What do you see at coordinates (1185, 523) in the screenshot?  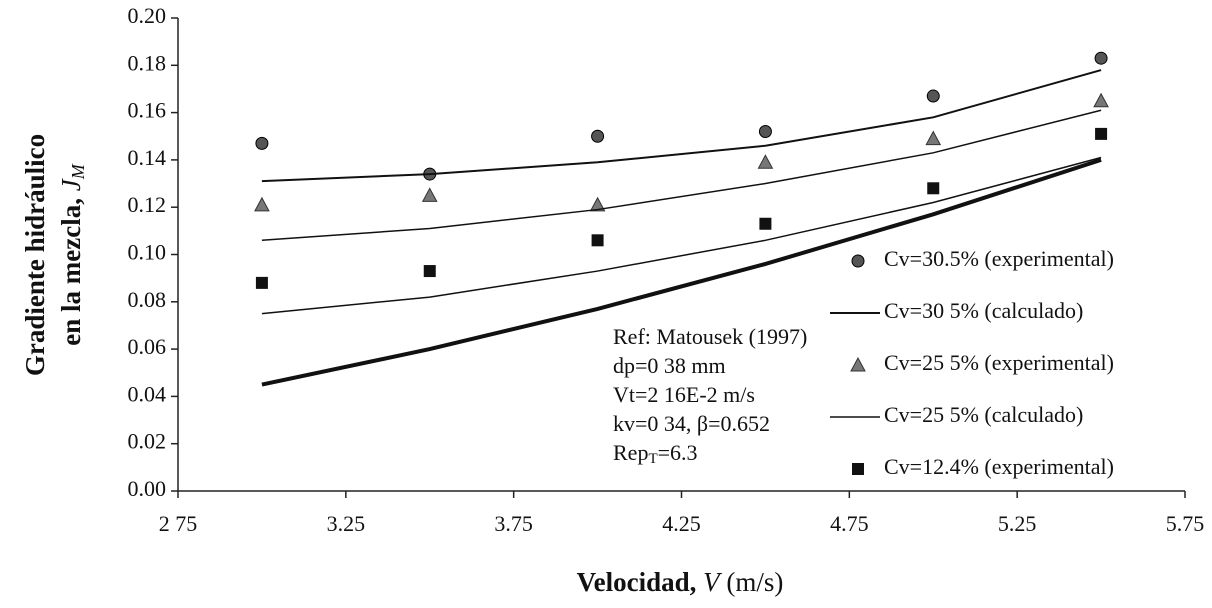 I see `x-tick-label: 5.75` at bounding box center [1185, 523].